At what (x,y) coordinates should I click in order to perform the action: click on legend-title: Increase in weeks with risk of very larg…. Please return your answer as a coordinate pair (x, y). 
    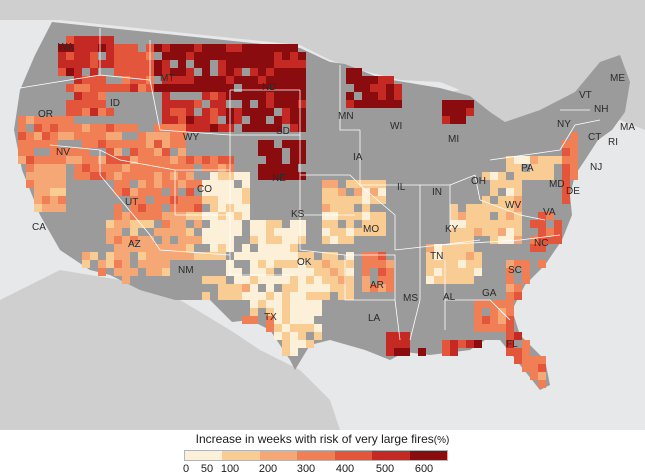
    Looking at the image, I should click on (322, 439).